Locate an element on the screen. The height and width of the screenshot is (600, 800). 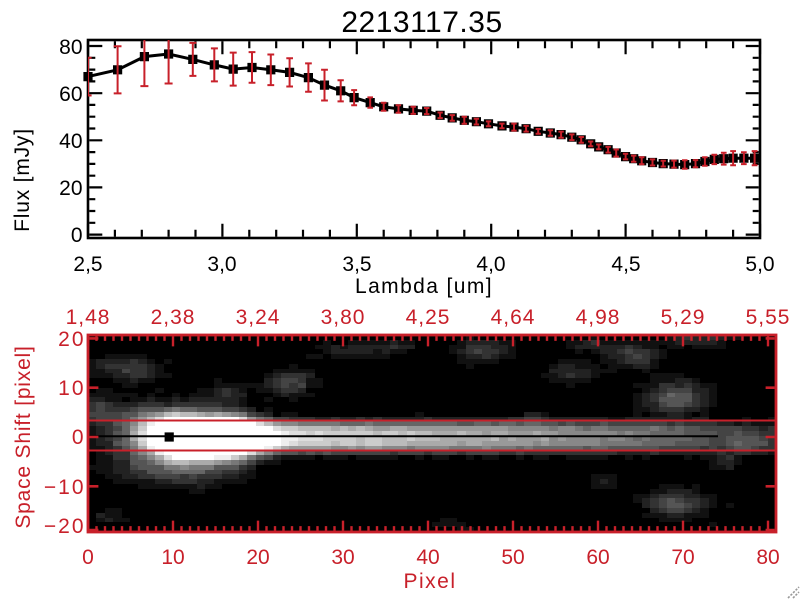
svg-text: 5,55 is located at coordinates (768, 317).